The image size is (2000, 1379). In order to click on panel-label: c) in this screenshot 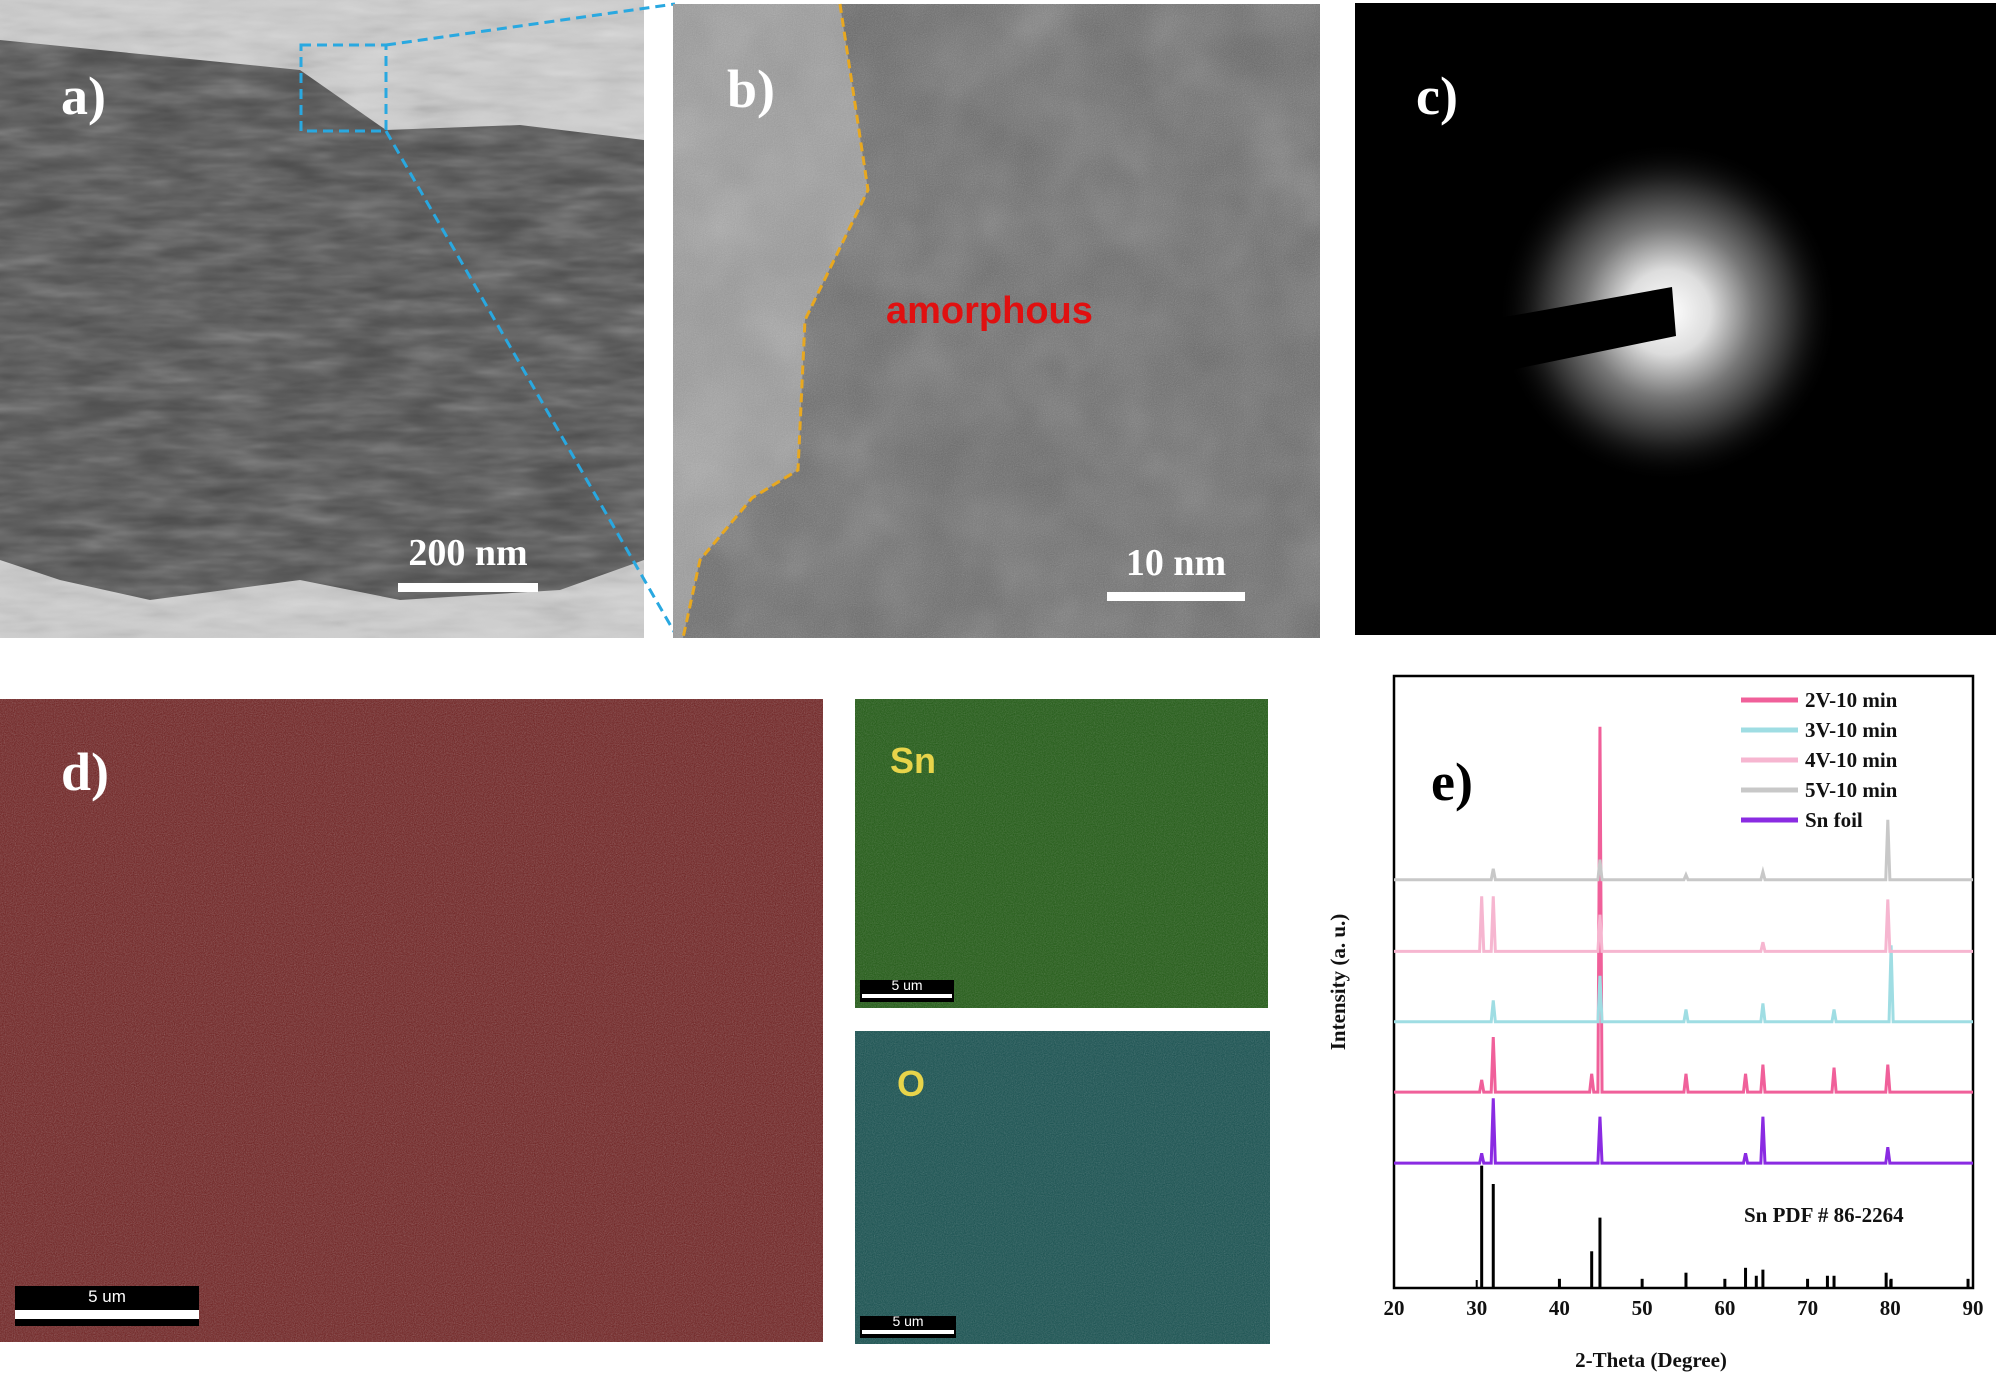, I will do `click(1437, 96)`.